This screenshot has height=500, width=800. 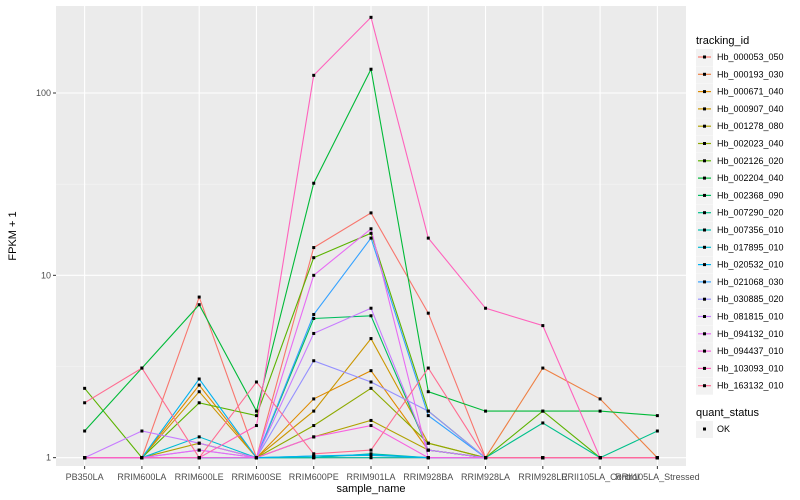 I want to click on x-axis-title: sample_name, so click(x=370, y=489).